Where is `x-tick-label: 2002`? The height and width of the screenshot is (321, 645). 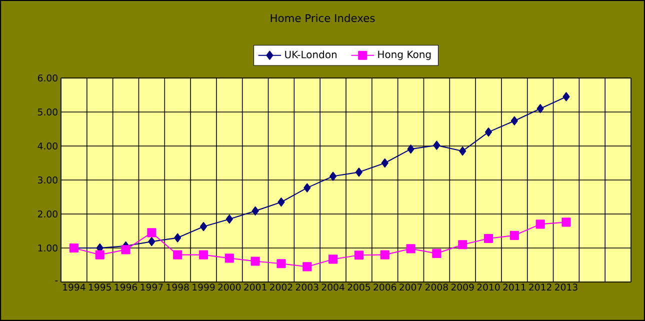
x-tick-label: 2002 is located at coordinates (281, 287).